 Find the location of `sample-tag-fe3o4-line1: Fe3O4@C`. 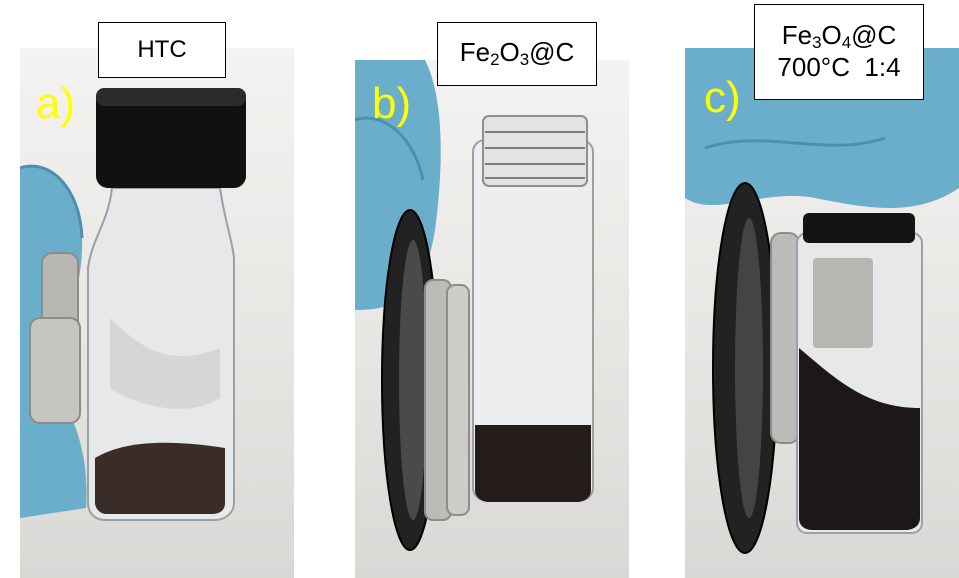

sample-tag-fe3o4-line1: Fe3O4@C is located at coordinates (839, 36).